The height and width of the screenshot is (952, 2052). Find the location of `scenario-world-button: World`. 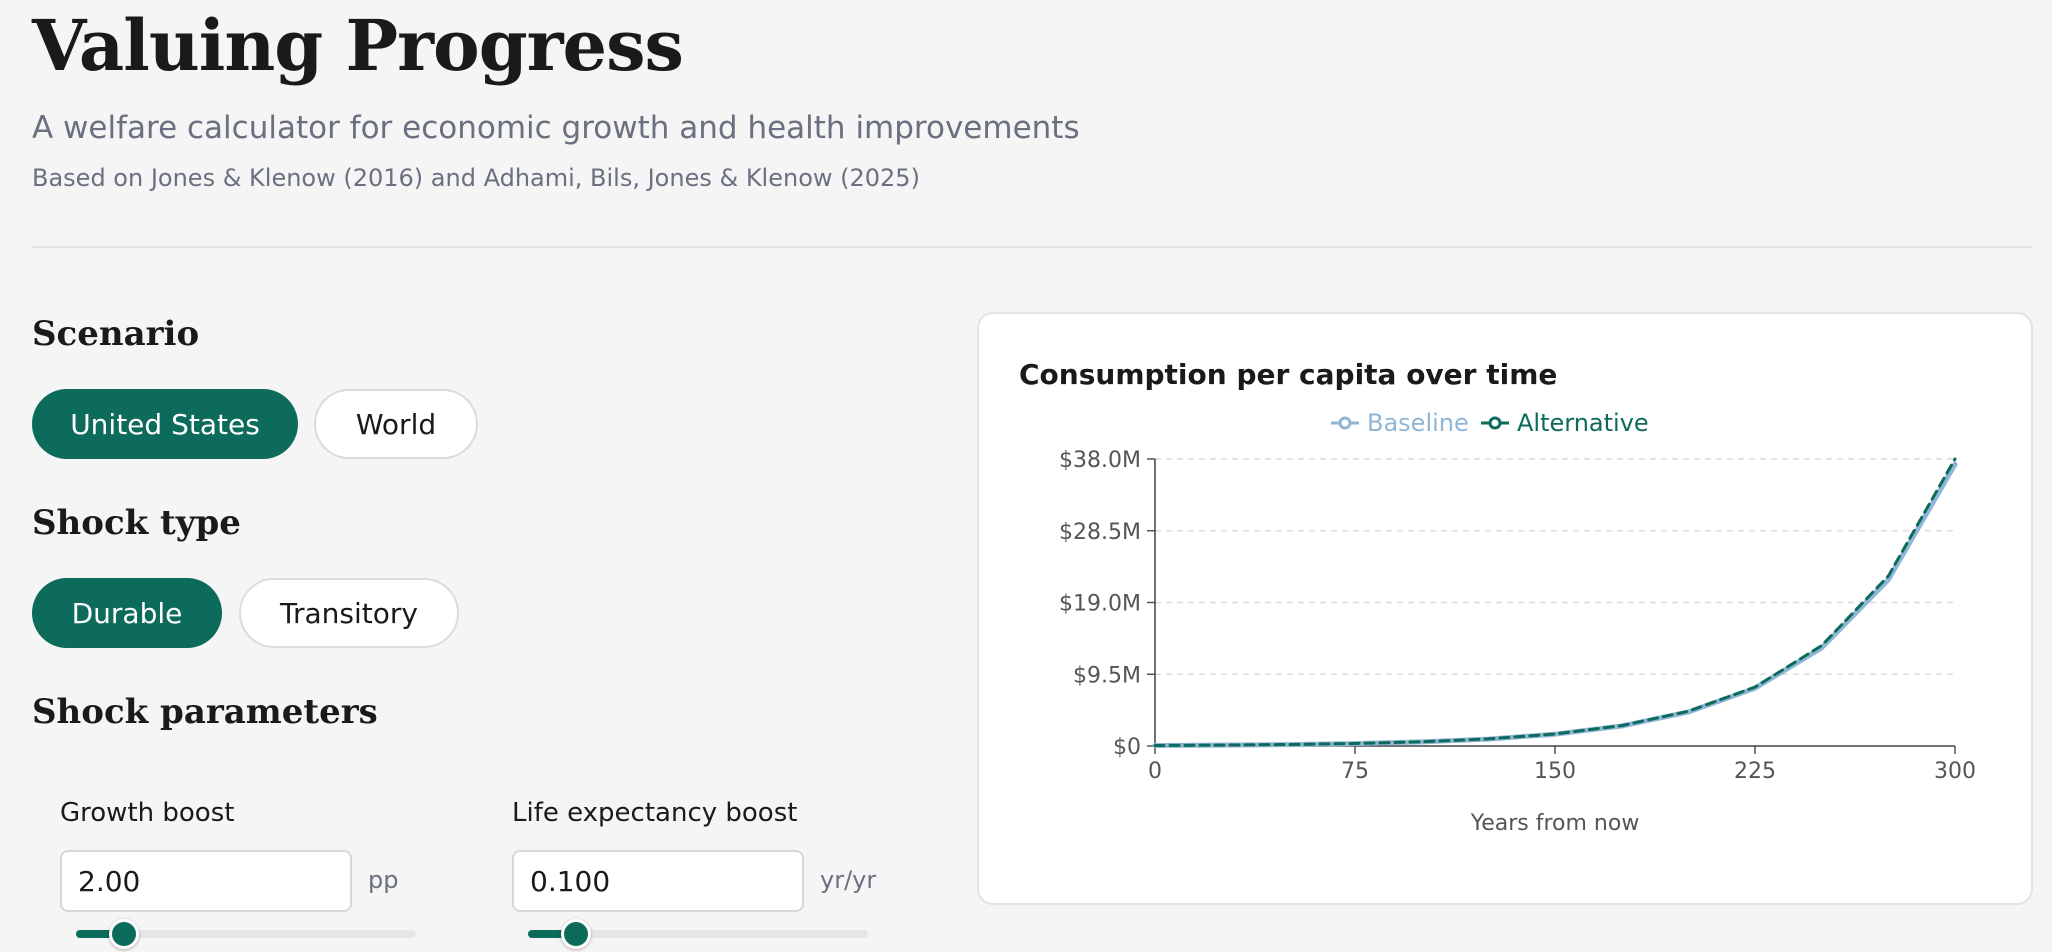

scenario-world-button: World is located at coordinates (396, 424).